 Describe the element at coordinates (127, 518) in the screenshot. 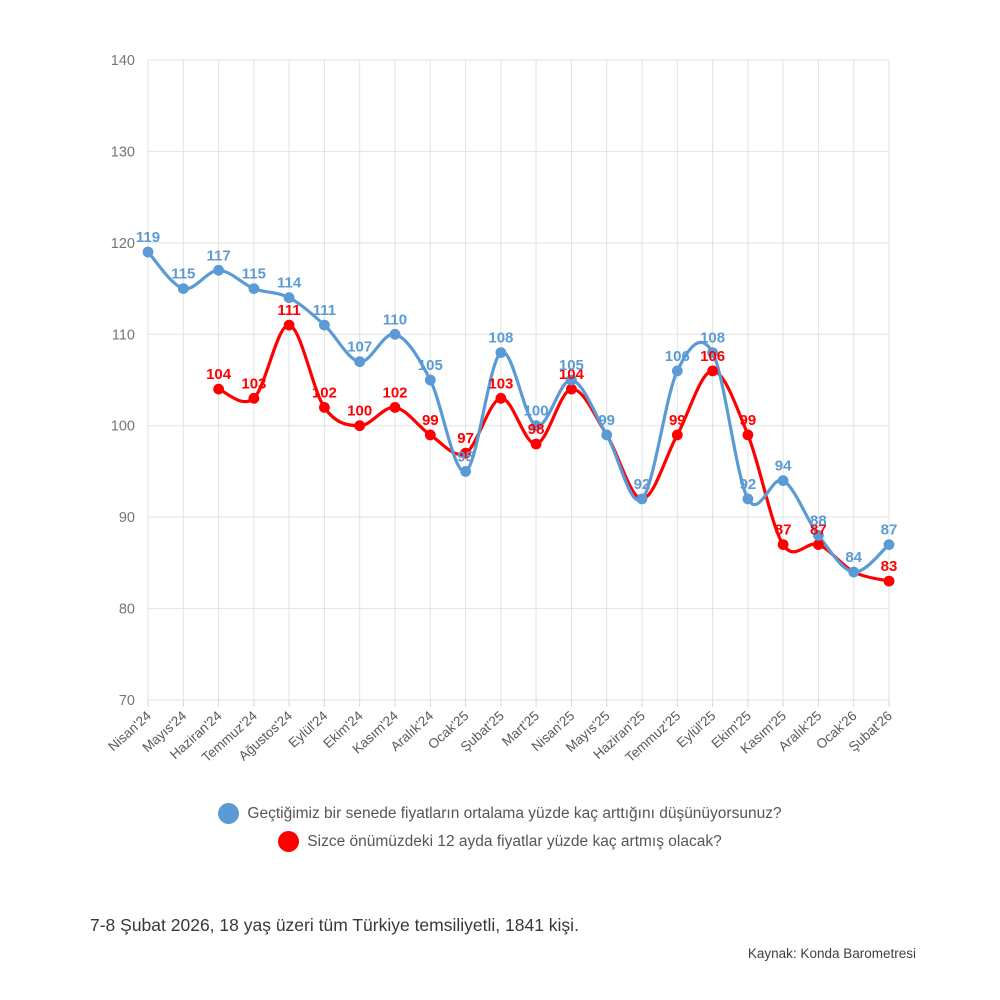

I see `y-tick-label: 90` at that location.